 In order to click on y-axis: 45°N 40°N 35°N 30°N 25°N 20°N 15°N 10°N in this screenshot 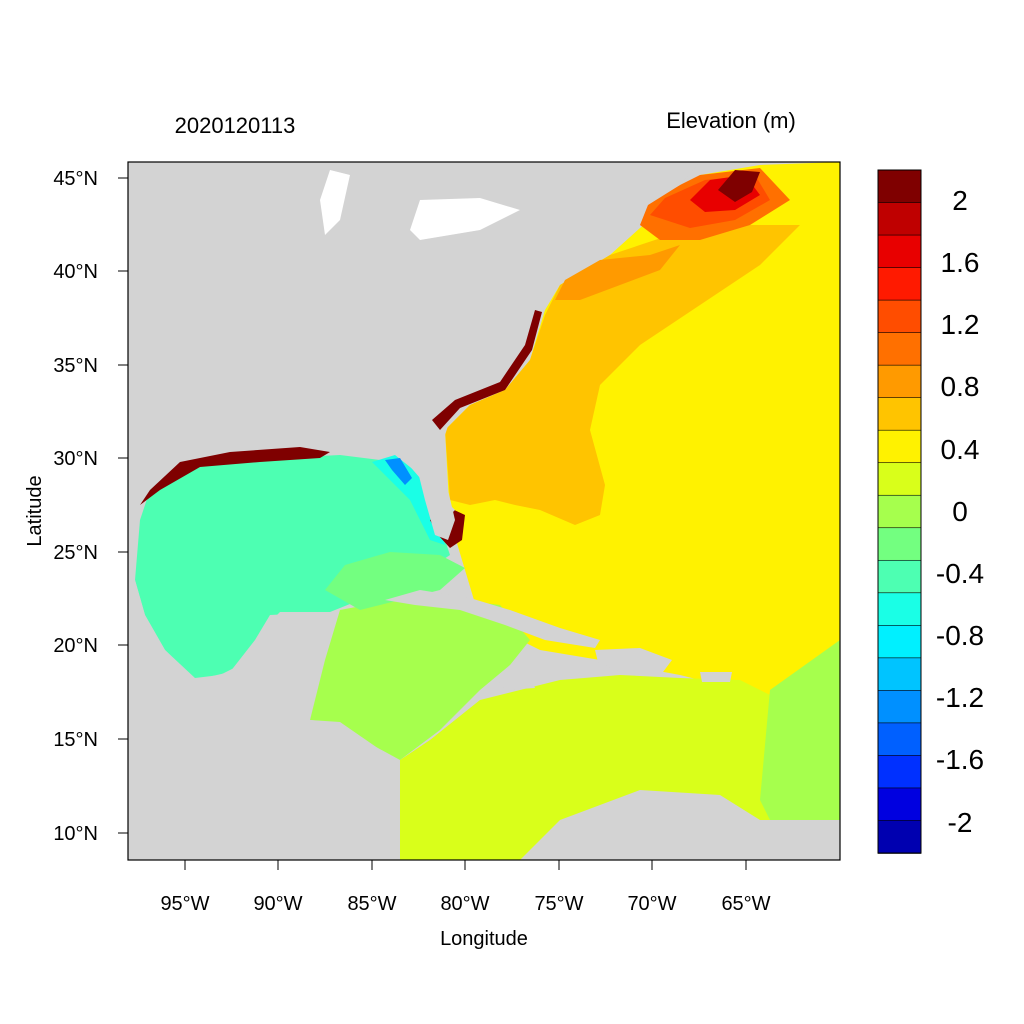, I will do `click(76, 506)`.